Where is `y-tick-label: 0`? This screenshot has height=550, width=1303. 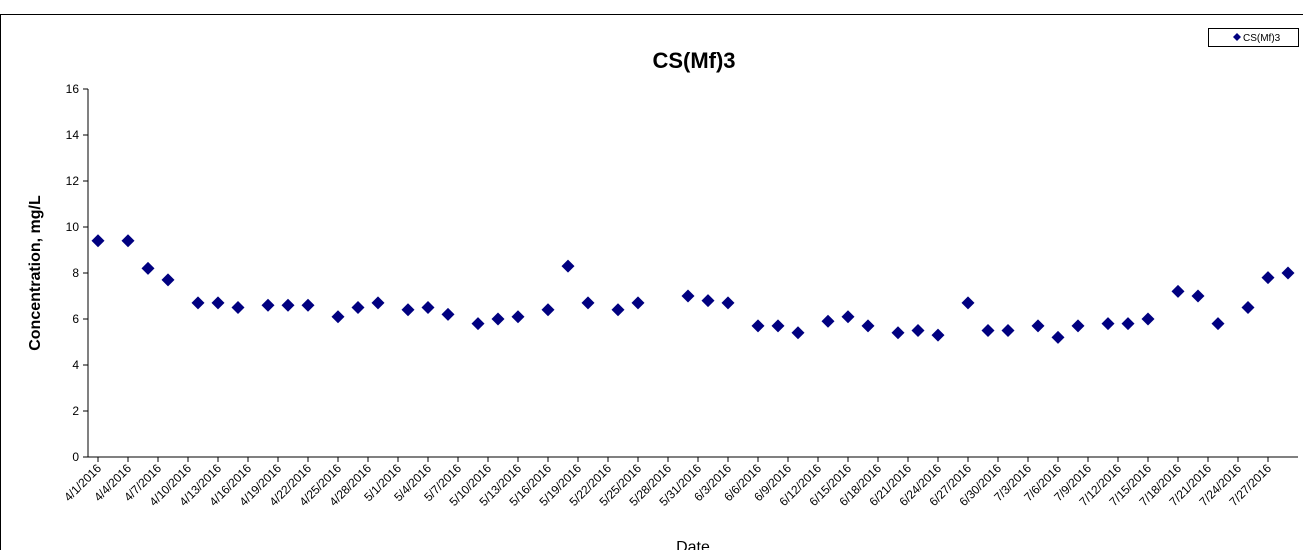 y-tick-label: 0 is located at coordinates (75, 457).